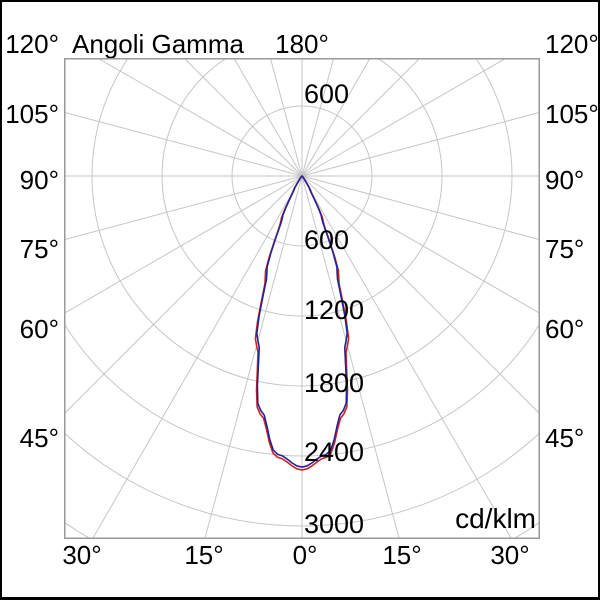 This screenshot has width=600, height=600. I want to click on gamma-label-bottom-0: 0°, so click(305, 555).